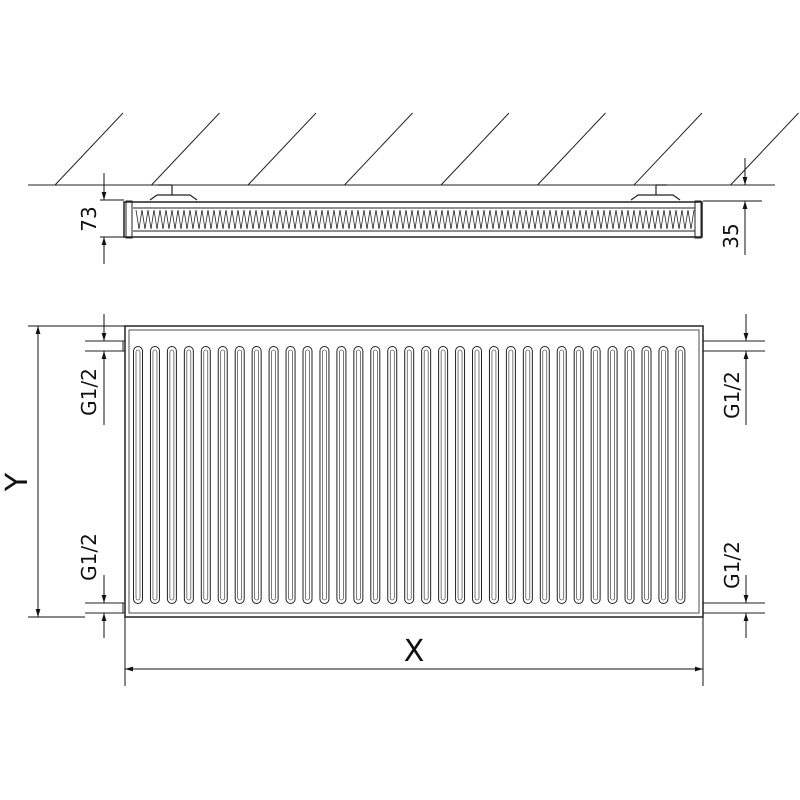 The width and height of the screenshot is (800, 800). I want to click on width-label: X, so click(414, 651).